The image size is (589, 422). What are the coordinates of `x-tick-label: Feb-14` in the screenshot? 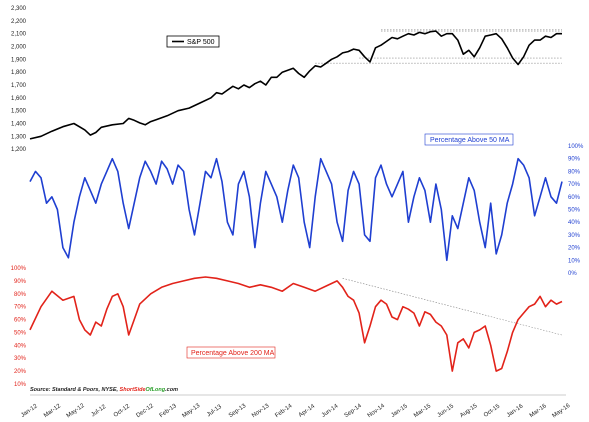 It's located at (284, 411).